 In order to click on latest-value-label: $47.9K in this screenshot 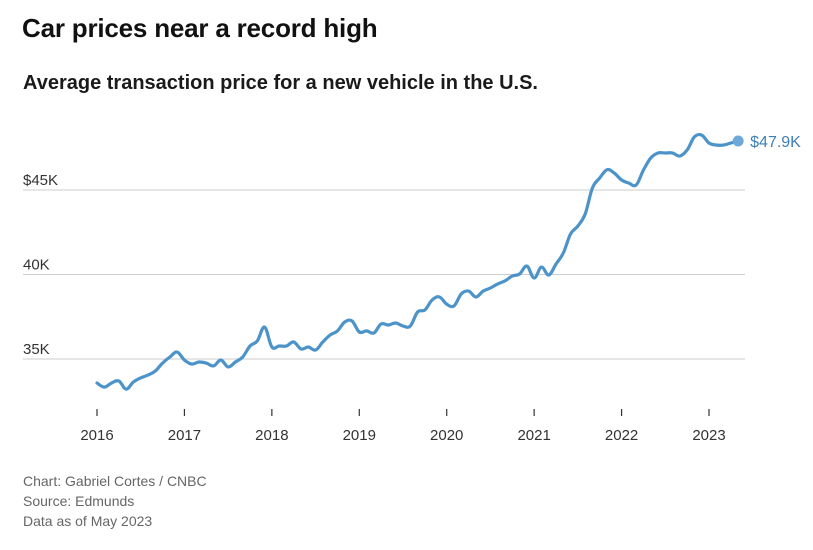, I will do `click(775, 142)`.